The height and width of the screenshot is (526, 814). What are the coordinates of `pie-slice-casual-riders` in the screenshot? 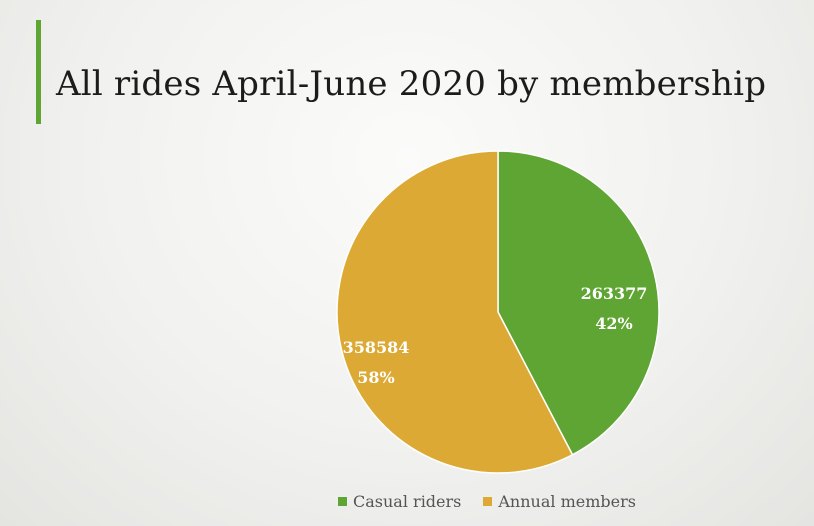 It's located at (578, 303).